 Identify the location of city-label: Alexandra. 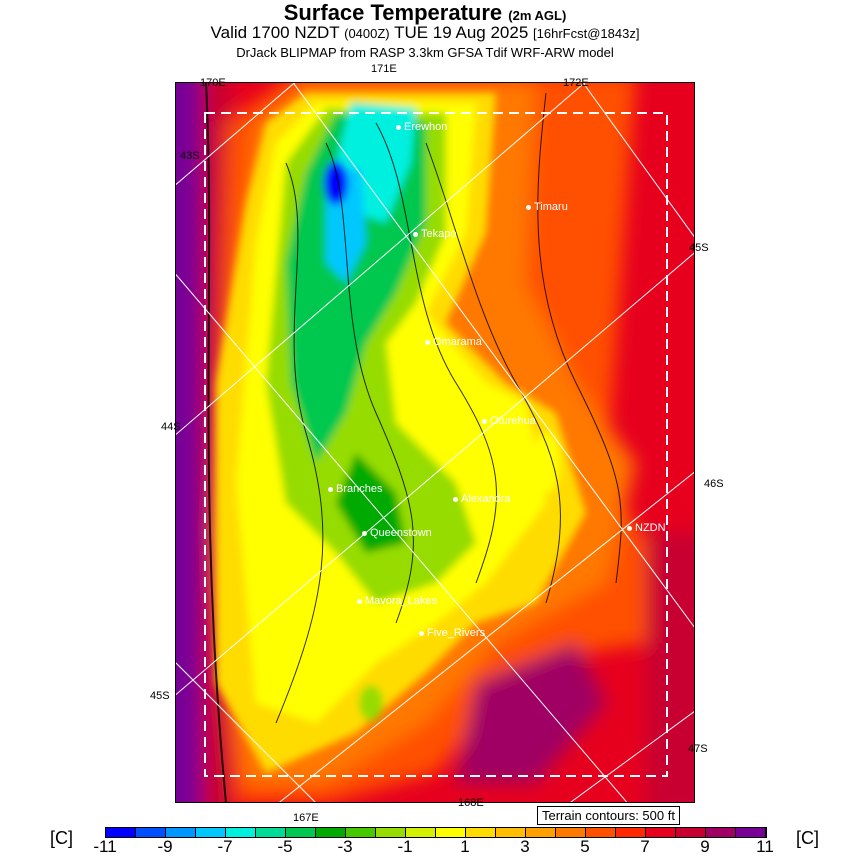
(486, 499).